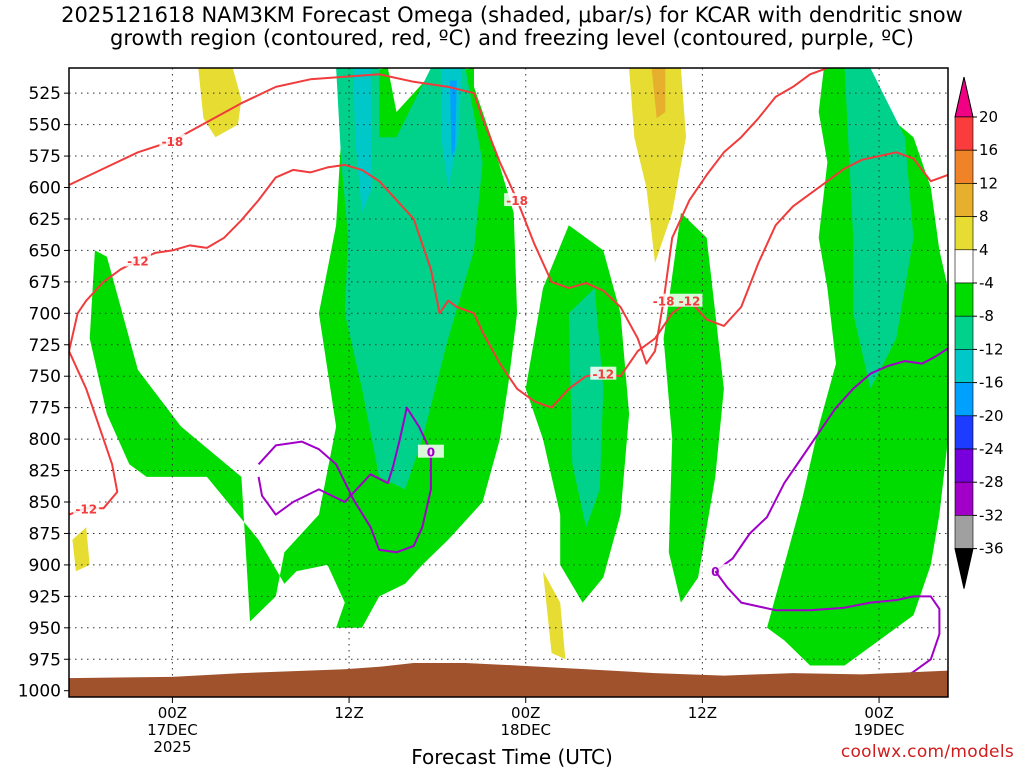  What do you see at coordinates (991, 449) in the screenshot?
I see `colorbar-label--24: -24` at bounding box center [991, 449].